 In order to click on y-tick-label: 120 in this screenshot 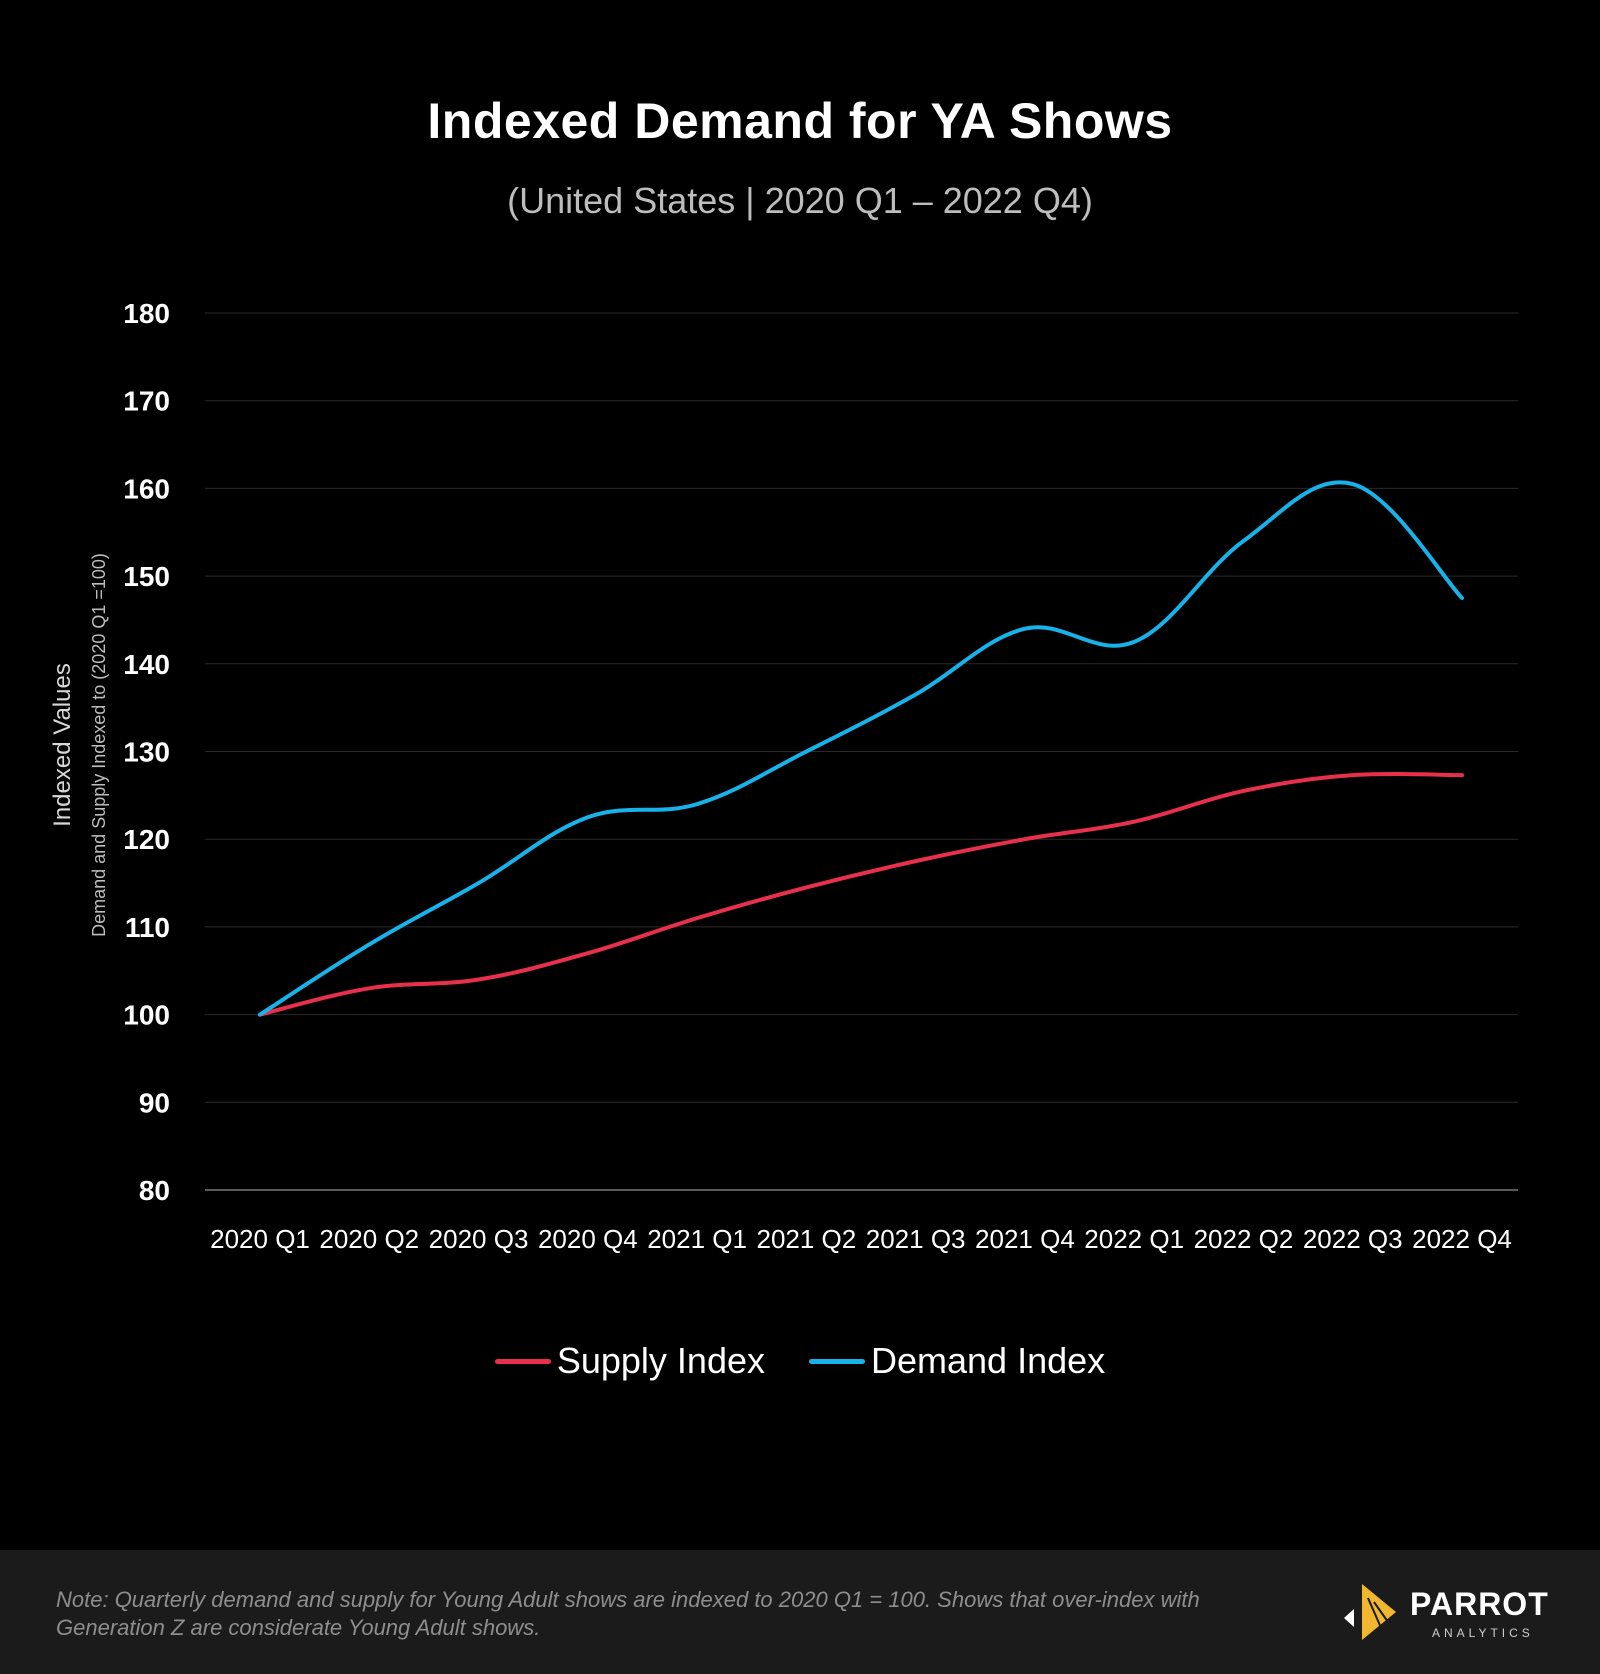, I will do `click(146, 839)`.